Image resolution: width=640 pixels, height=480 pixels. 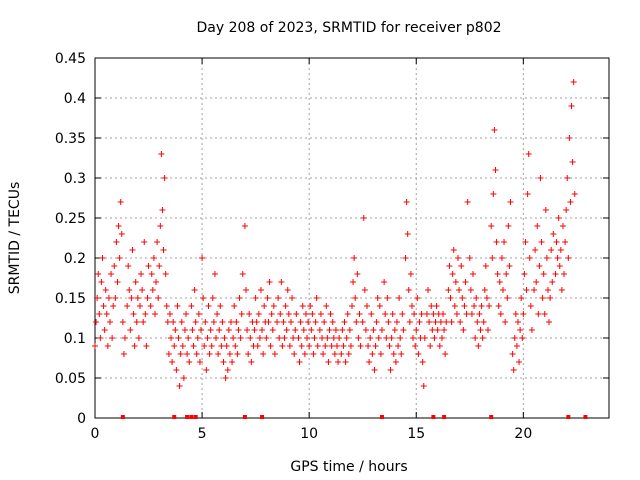 I want to click on y-tick-label: 0.1, so click(x=75, y=339).